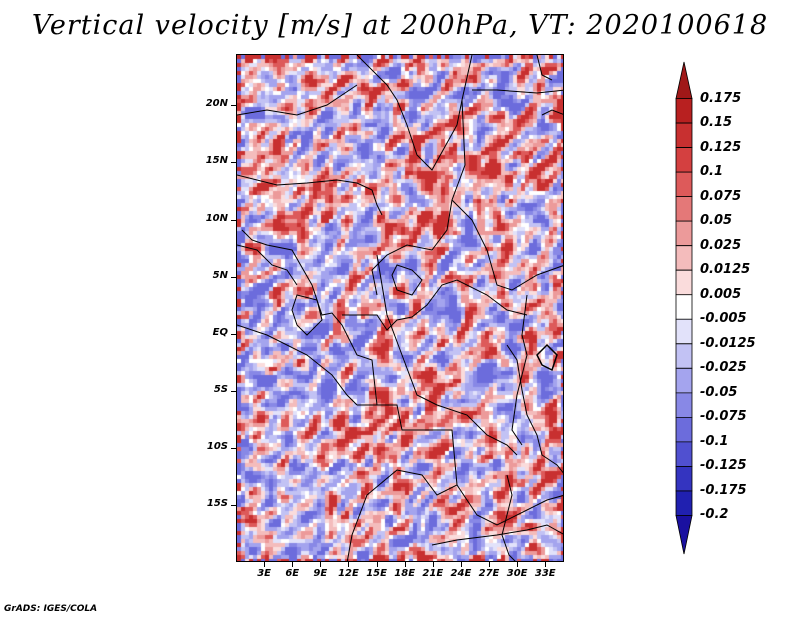  What do you see at coordinates (716, 123) in the screenshot?
I see `colorbar-tick-label: 0.15` at bounding box center [716, 123].